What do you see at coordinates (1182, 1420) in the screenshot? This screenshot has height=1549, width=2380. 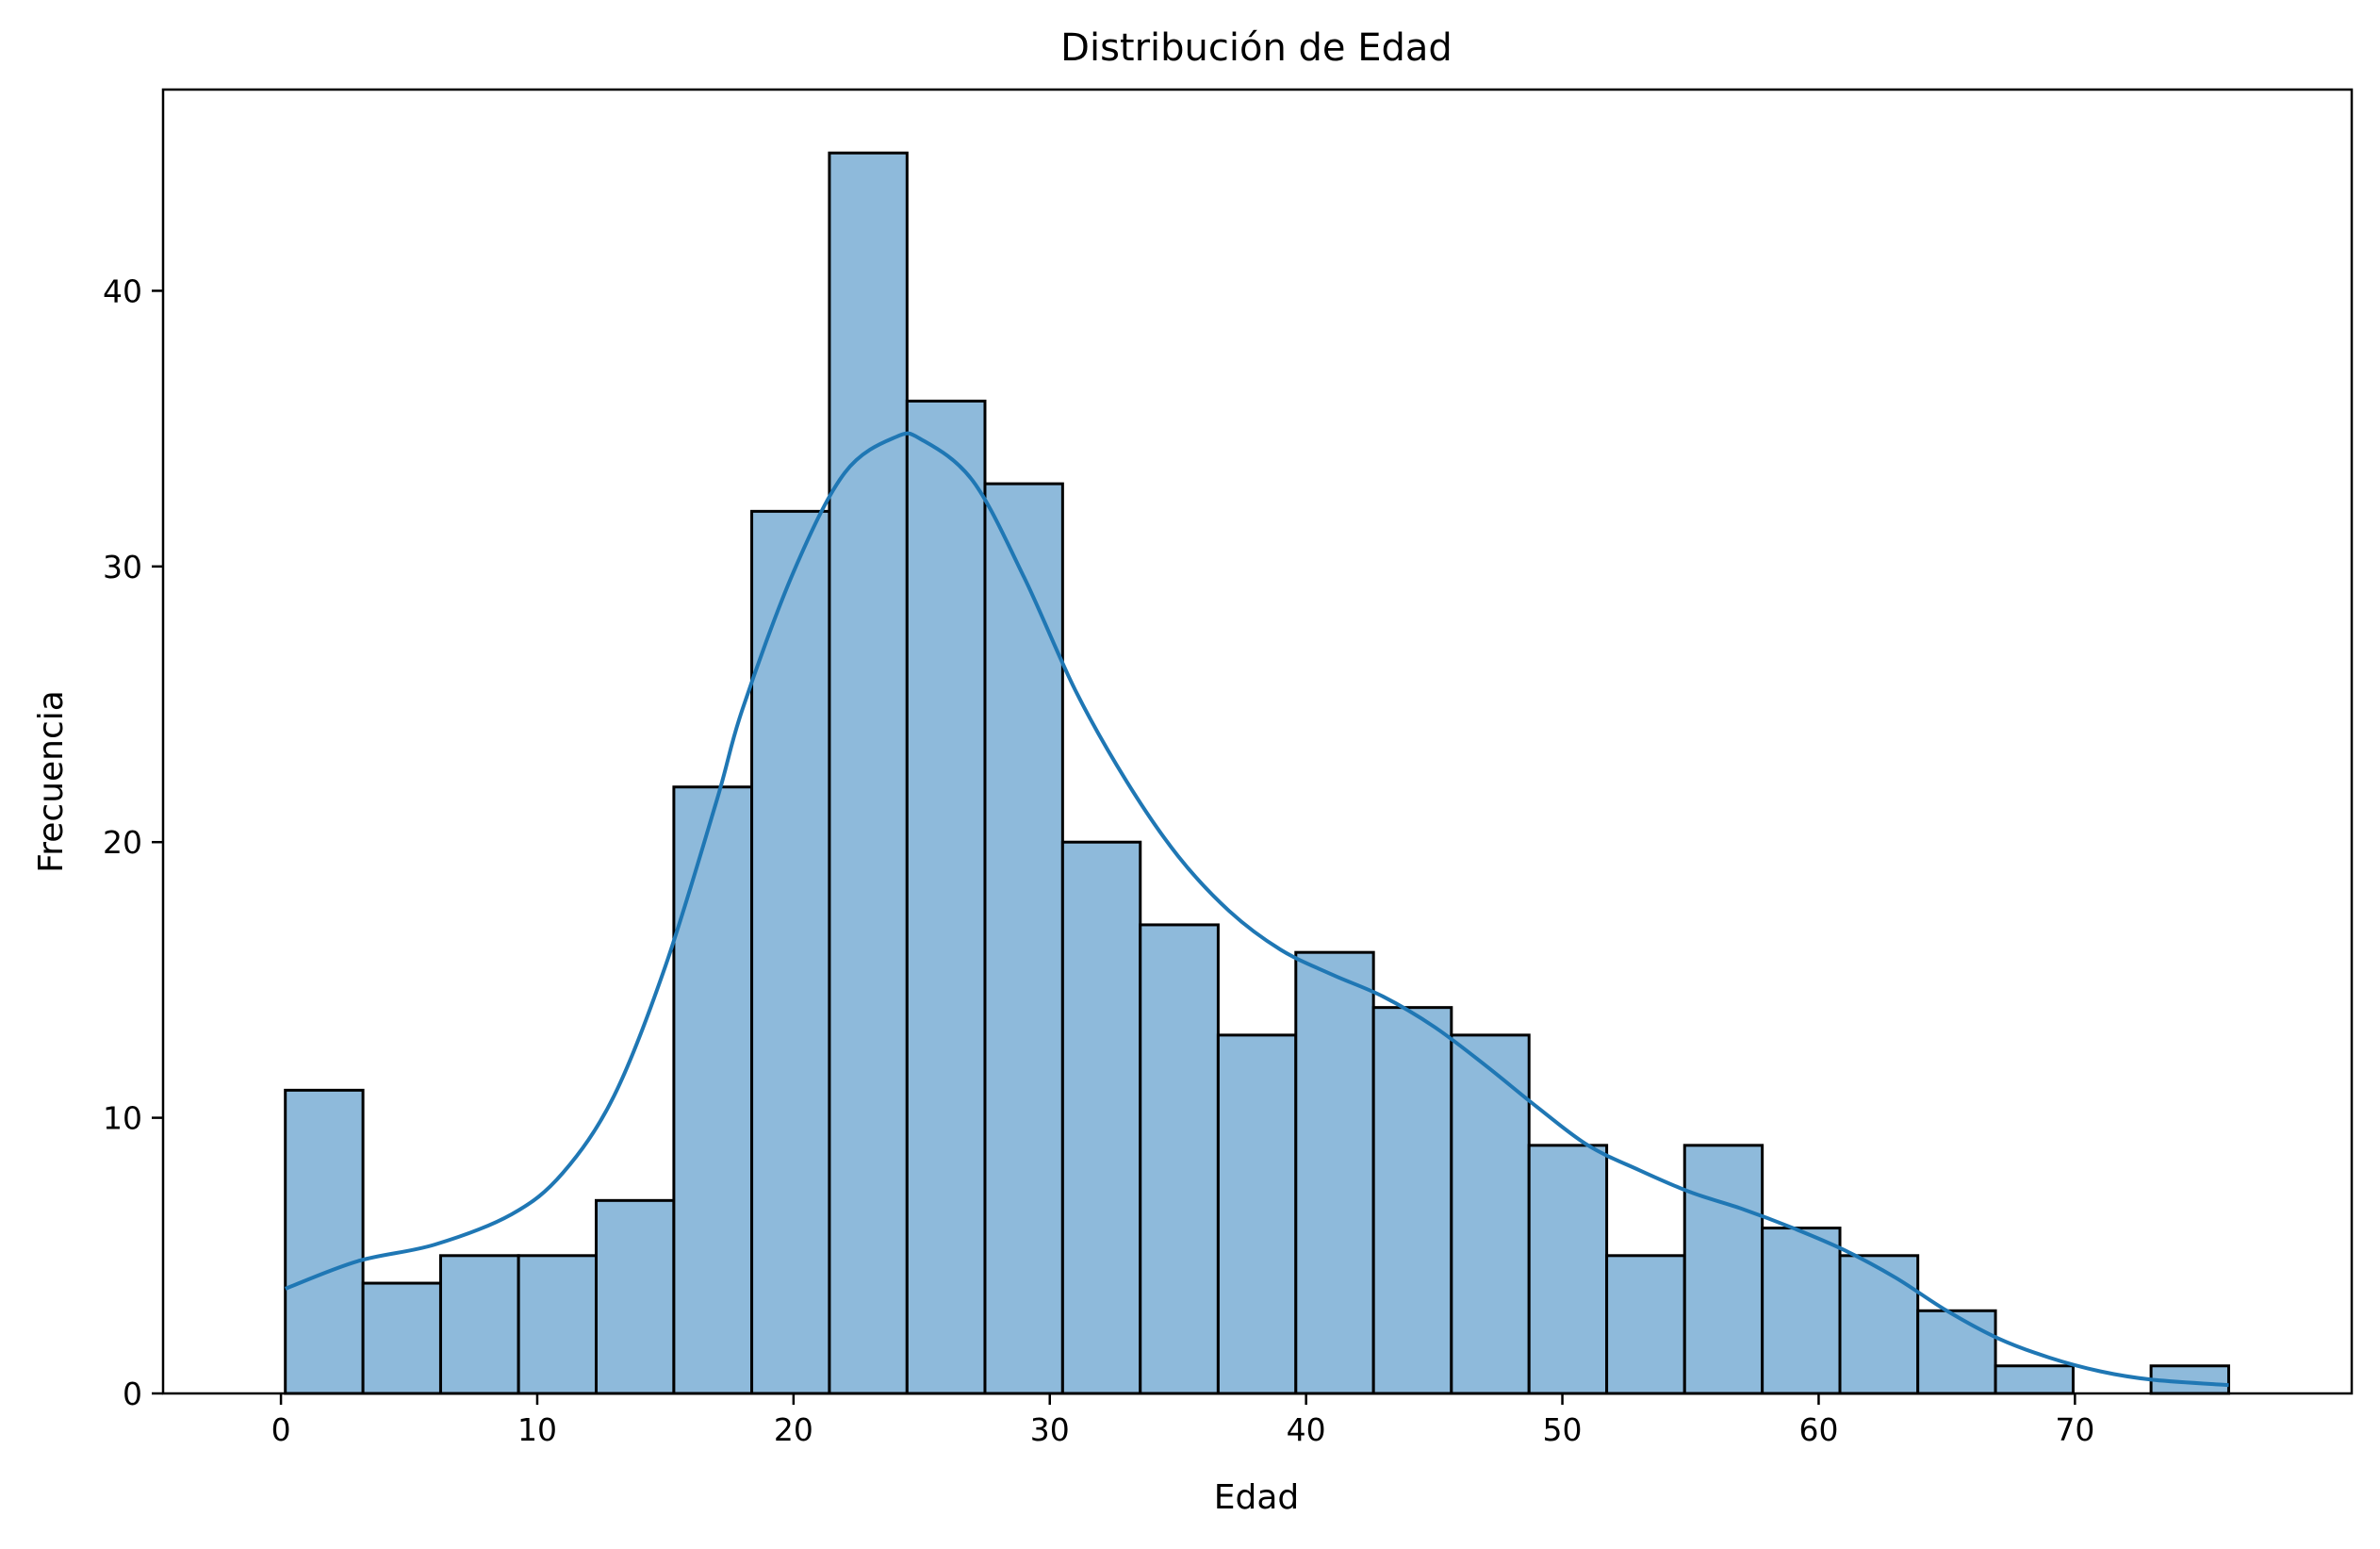 I see `x-axis-ticks: 0 10 20 30 40 50 60 70` at bounding box center [1182, 1420].